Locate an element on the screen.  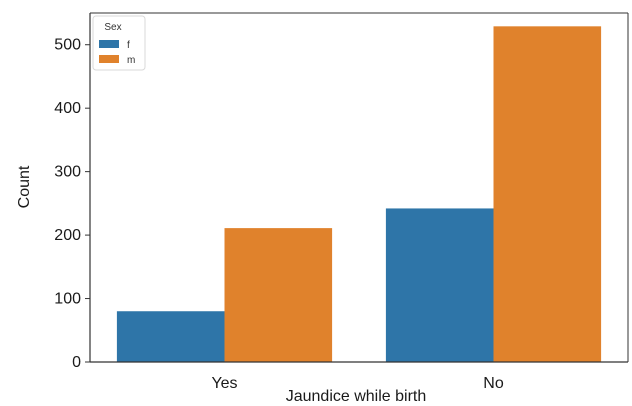
bar-m-yes is located at coordinates (278, 295).